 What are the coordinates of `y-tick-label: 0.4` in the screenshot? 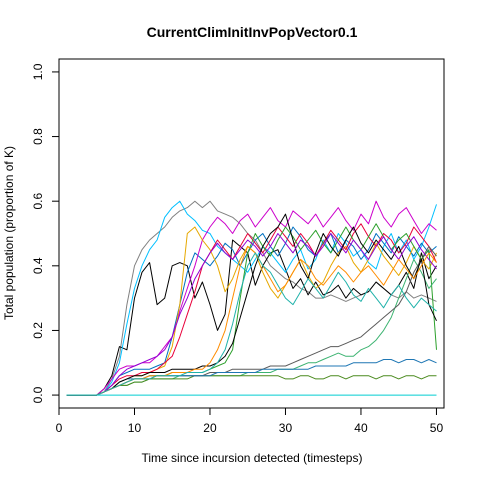 It's located at (38, 265).